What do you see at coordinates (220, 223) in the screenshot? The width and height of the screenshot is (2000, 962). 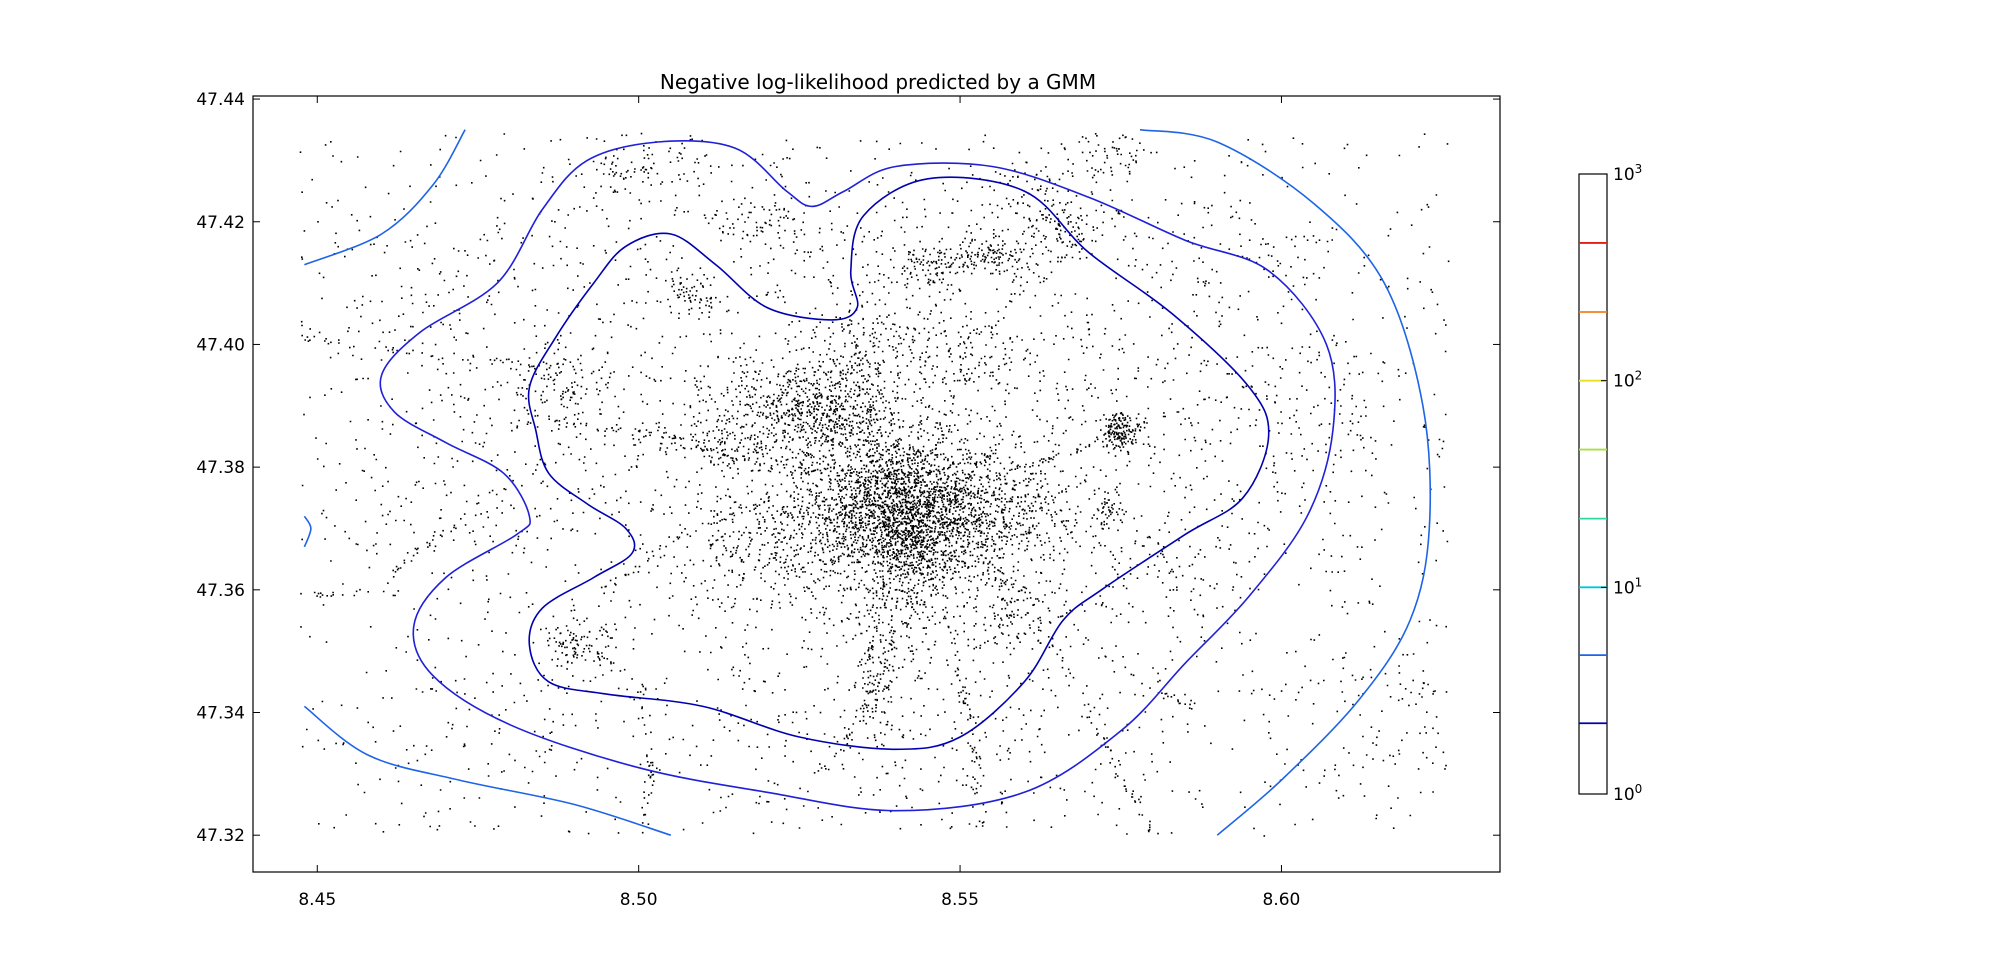 I see `y-tick-label: 47.42` at bounding box center [220, 223].